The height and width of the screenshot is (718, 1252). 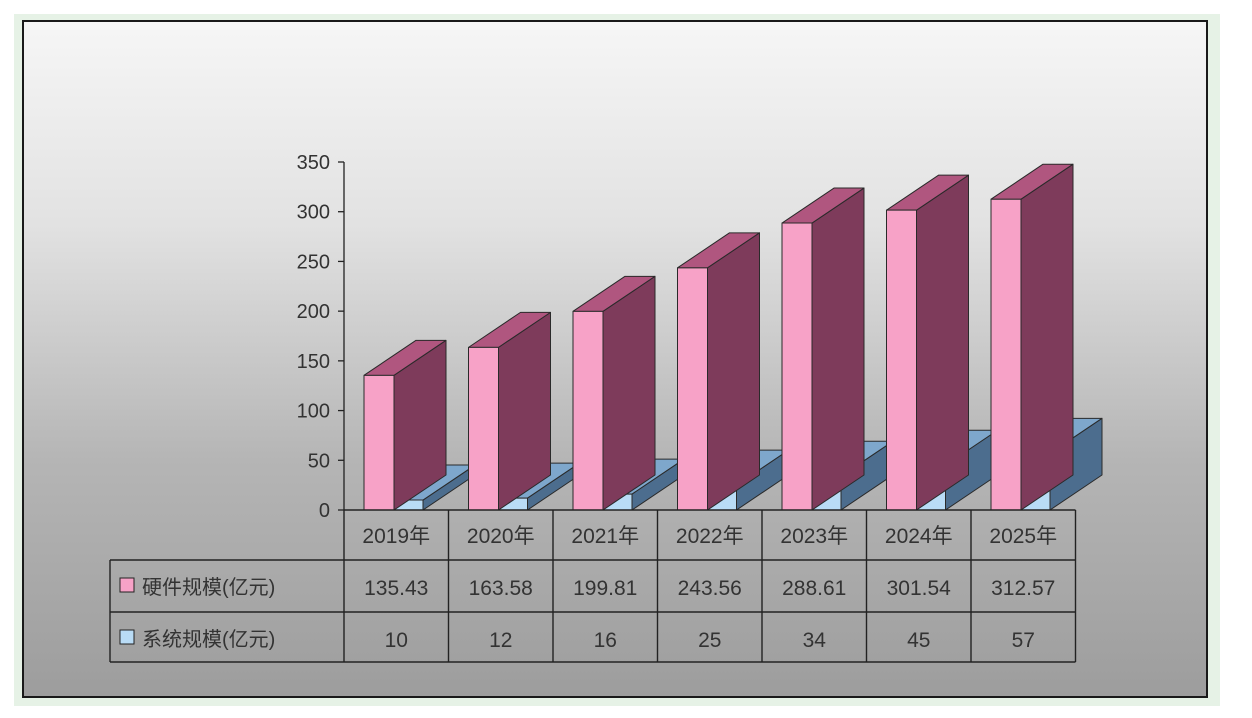 I want to click on x-category-label: 2024年, so click(x=919, y=536).